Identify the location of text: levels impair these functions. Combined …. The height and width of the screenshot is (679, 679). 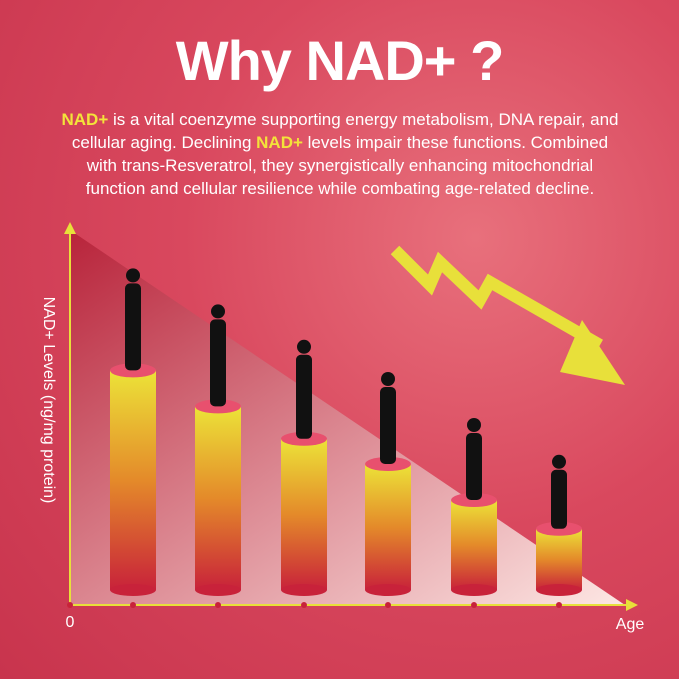
(347, 165).